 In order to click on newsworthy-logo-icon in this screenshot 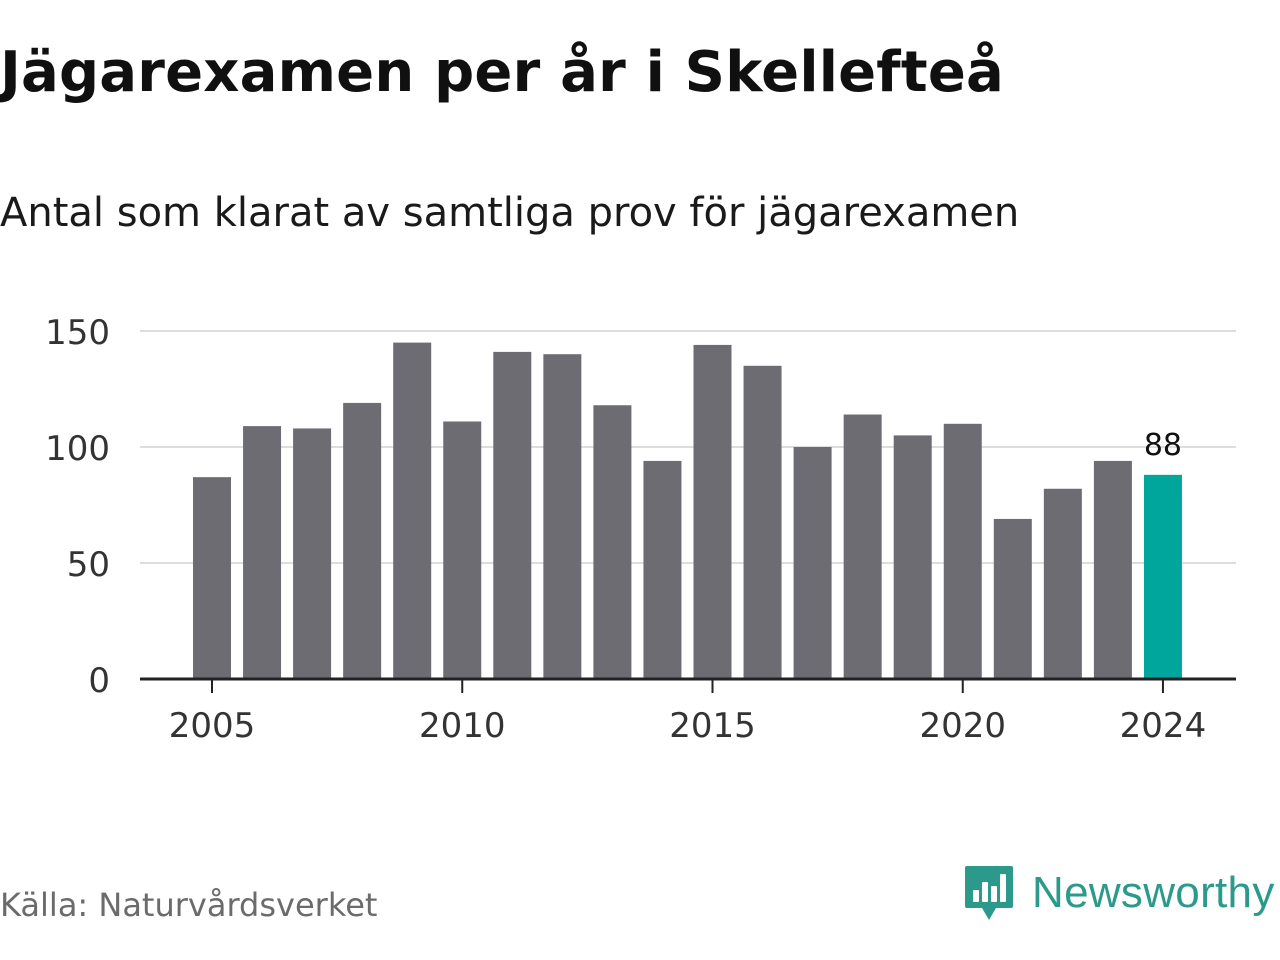, I will do `click(989, 893)`.